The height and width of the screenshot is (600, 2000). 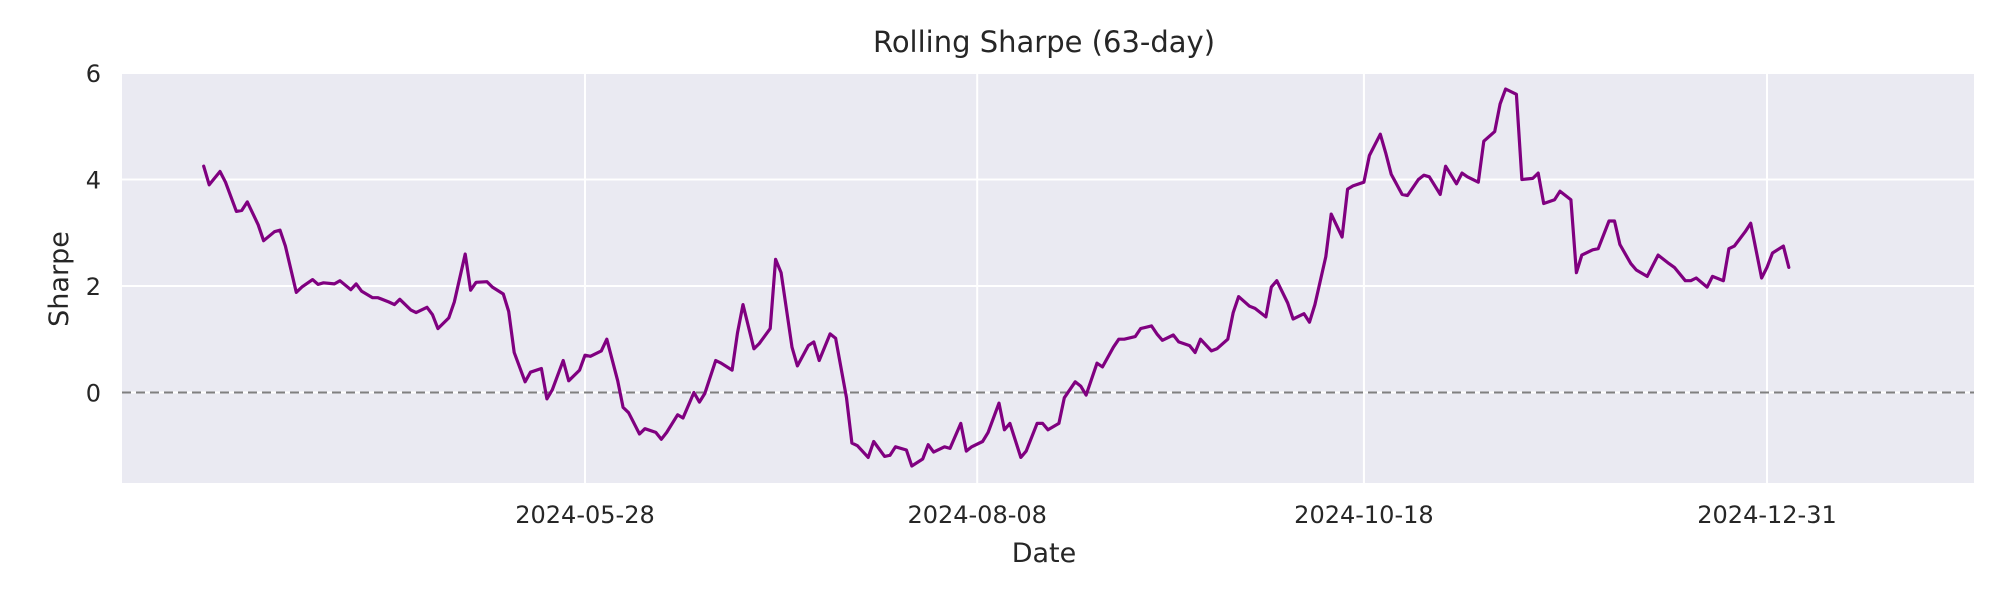 What do you see at coordinates (93, 74) in the screenshot?
I see `y-tick-label: 6` at bounding box center [93, 74].